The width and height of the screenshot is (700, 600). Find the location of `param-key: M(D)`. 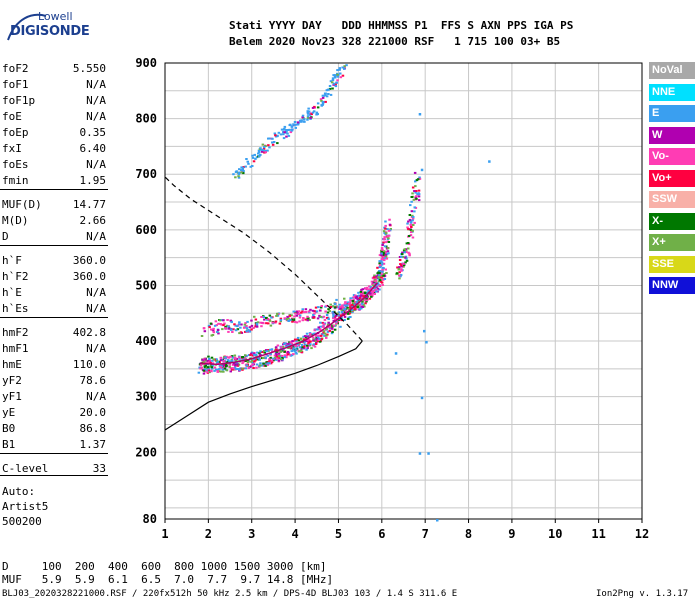

param-key: M(D) is located at coordinates (15, 220).